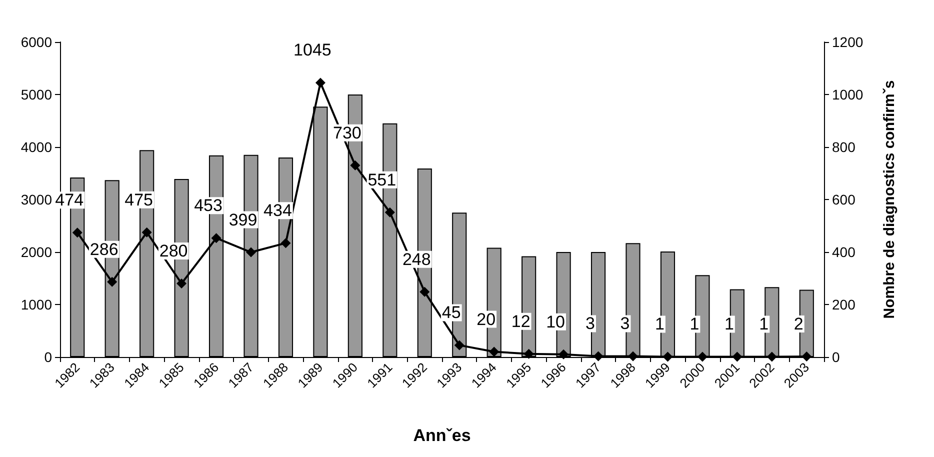 Image resolution: width=934 pixels, height=457 pixels. Describe the element at coordinates (104, 249) in the screenshot. I see `data-label: 286` at that location.